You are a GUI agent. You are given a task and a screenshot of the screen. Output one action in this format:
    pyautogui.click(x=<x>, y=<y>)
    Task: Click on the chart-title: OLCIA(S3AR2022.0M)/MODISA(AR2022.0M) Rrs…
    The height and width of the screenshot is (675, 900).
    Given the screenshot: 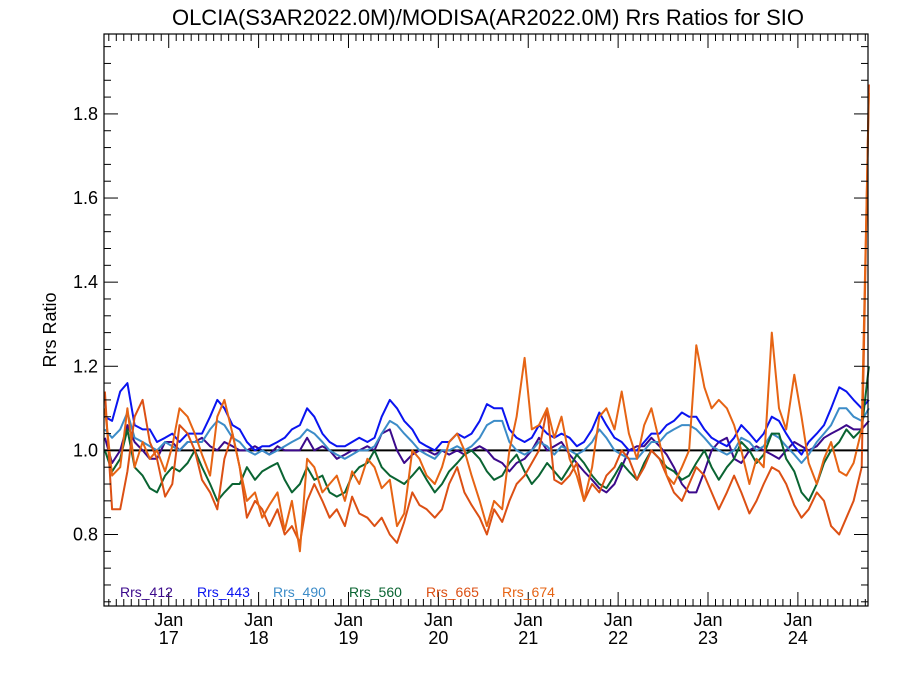 What is the action you would take?
    pyautogui.click(x=488, y=17)
    